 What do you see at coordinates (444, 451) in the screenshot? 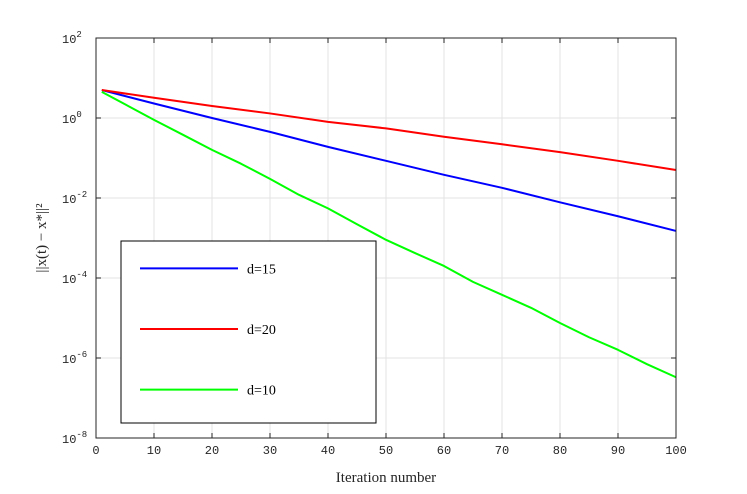
I see `x-tick-label: 60` at bounding box center [444, 451].